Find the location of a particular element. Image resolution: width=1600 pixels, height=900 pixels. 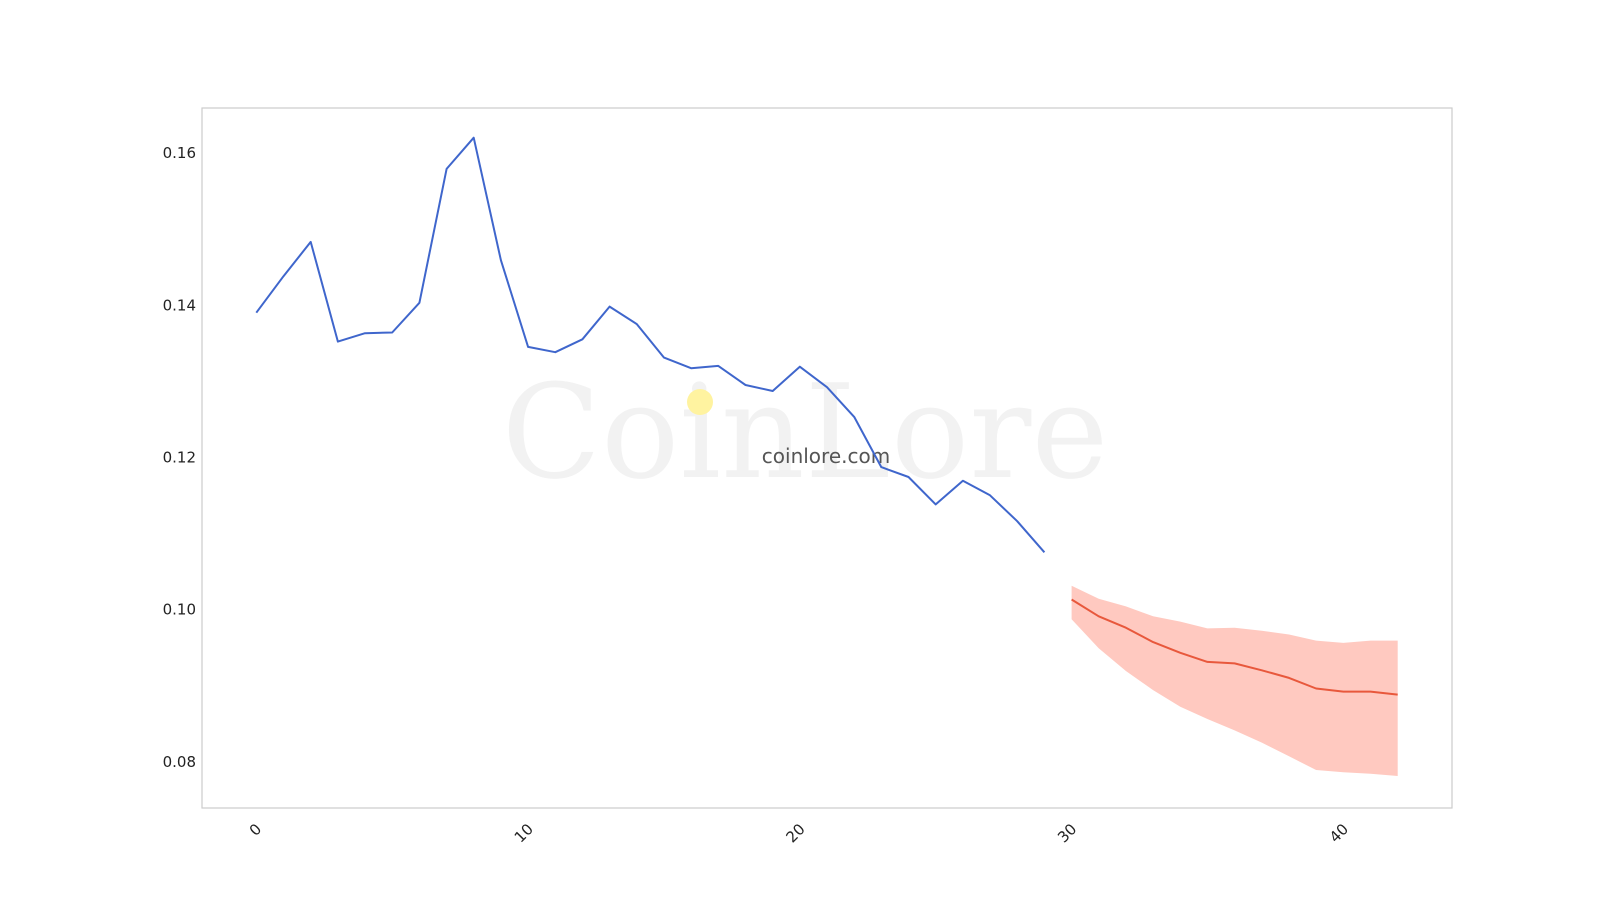

y-axis: 0.08 0.10 0.12 0.14 0.16 is located at coordinates (179, 457).